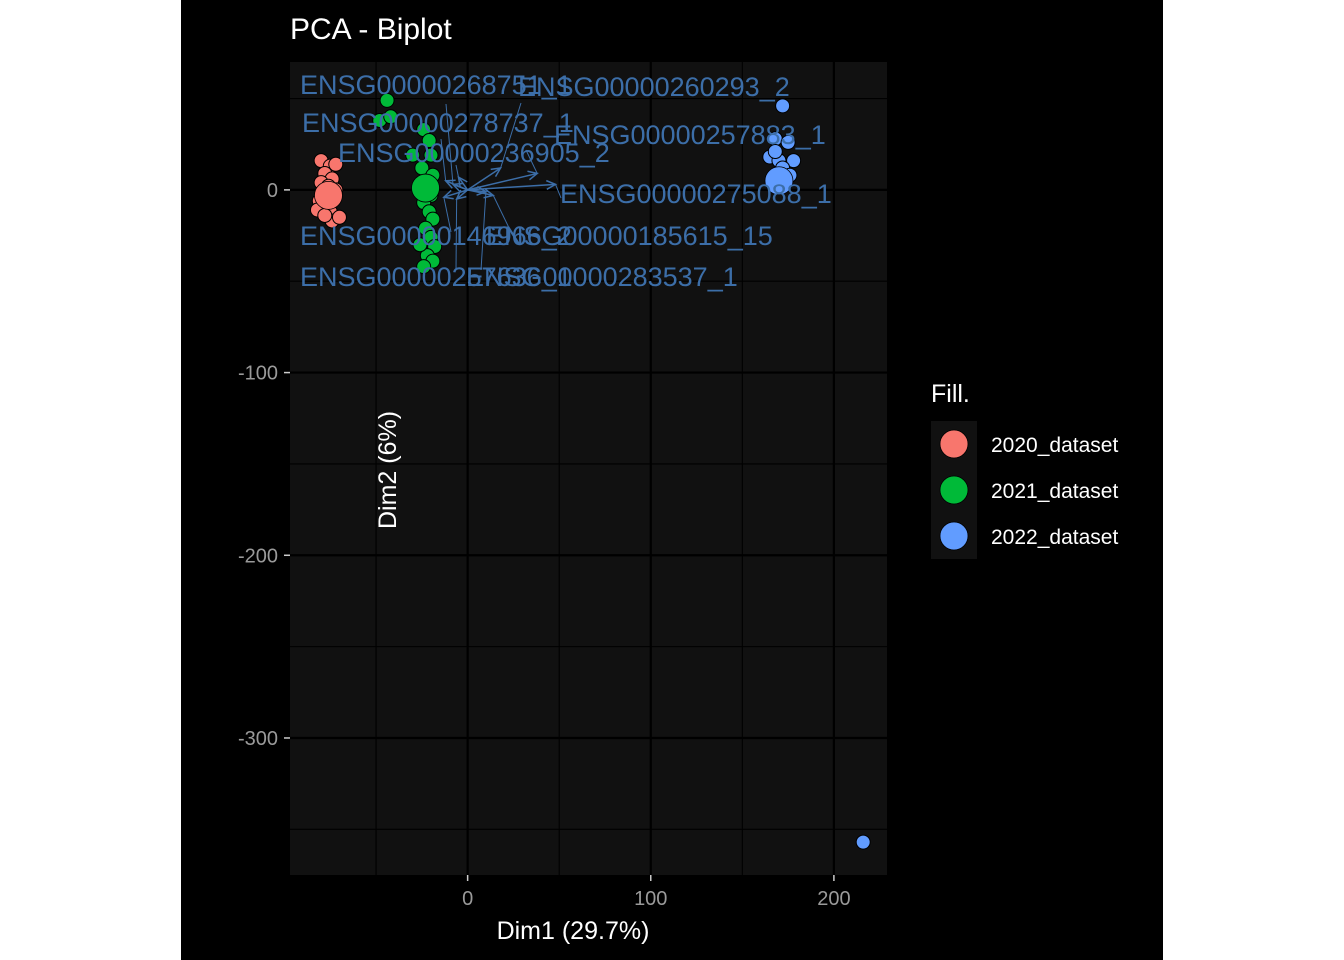 The image size is (1344, 960). I want to click on y-tick-label: -100, so click(258, 374).